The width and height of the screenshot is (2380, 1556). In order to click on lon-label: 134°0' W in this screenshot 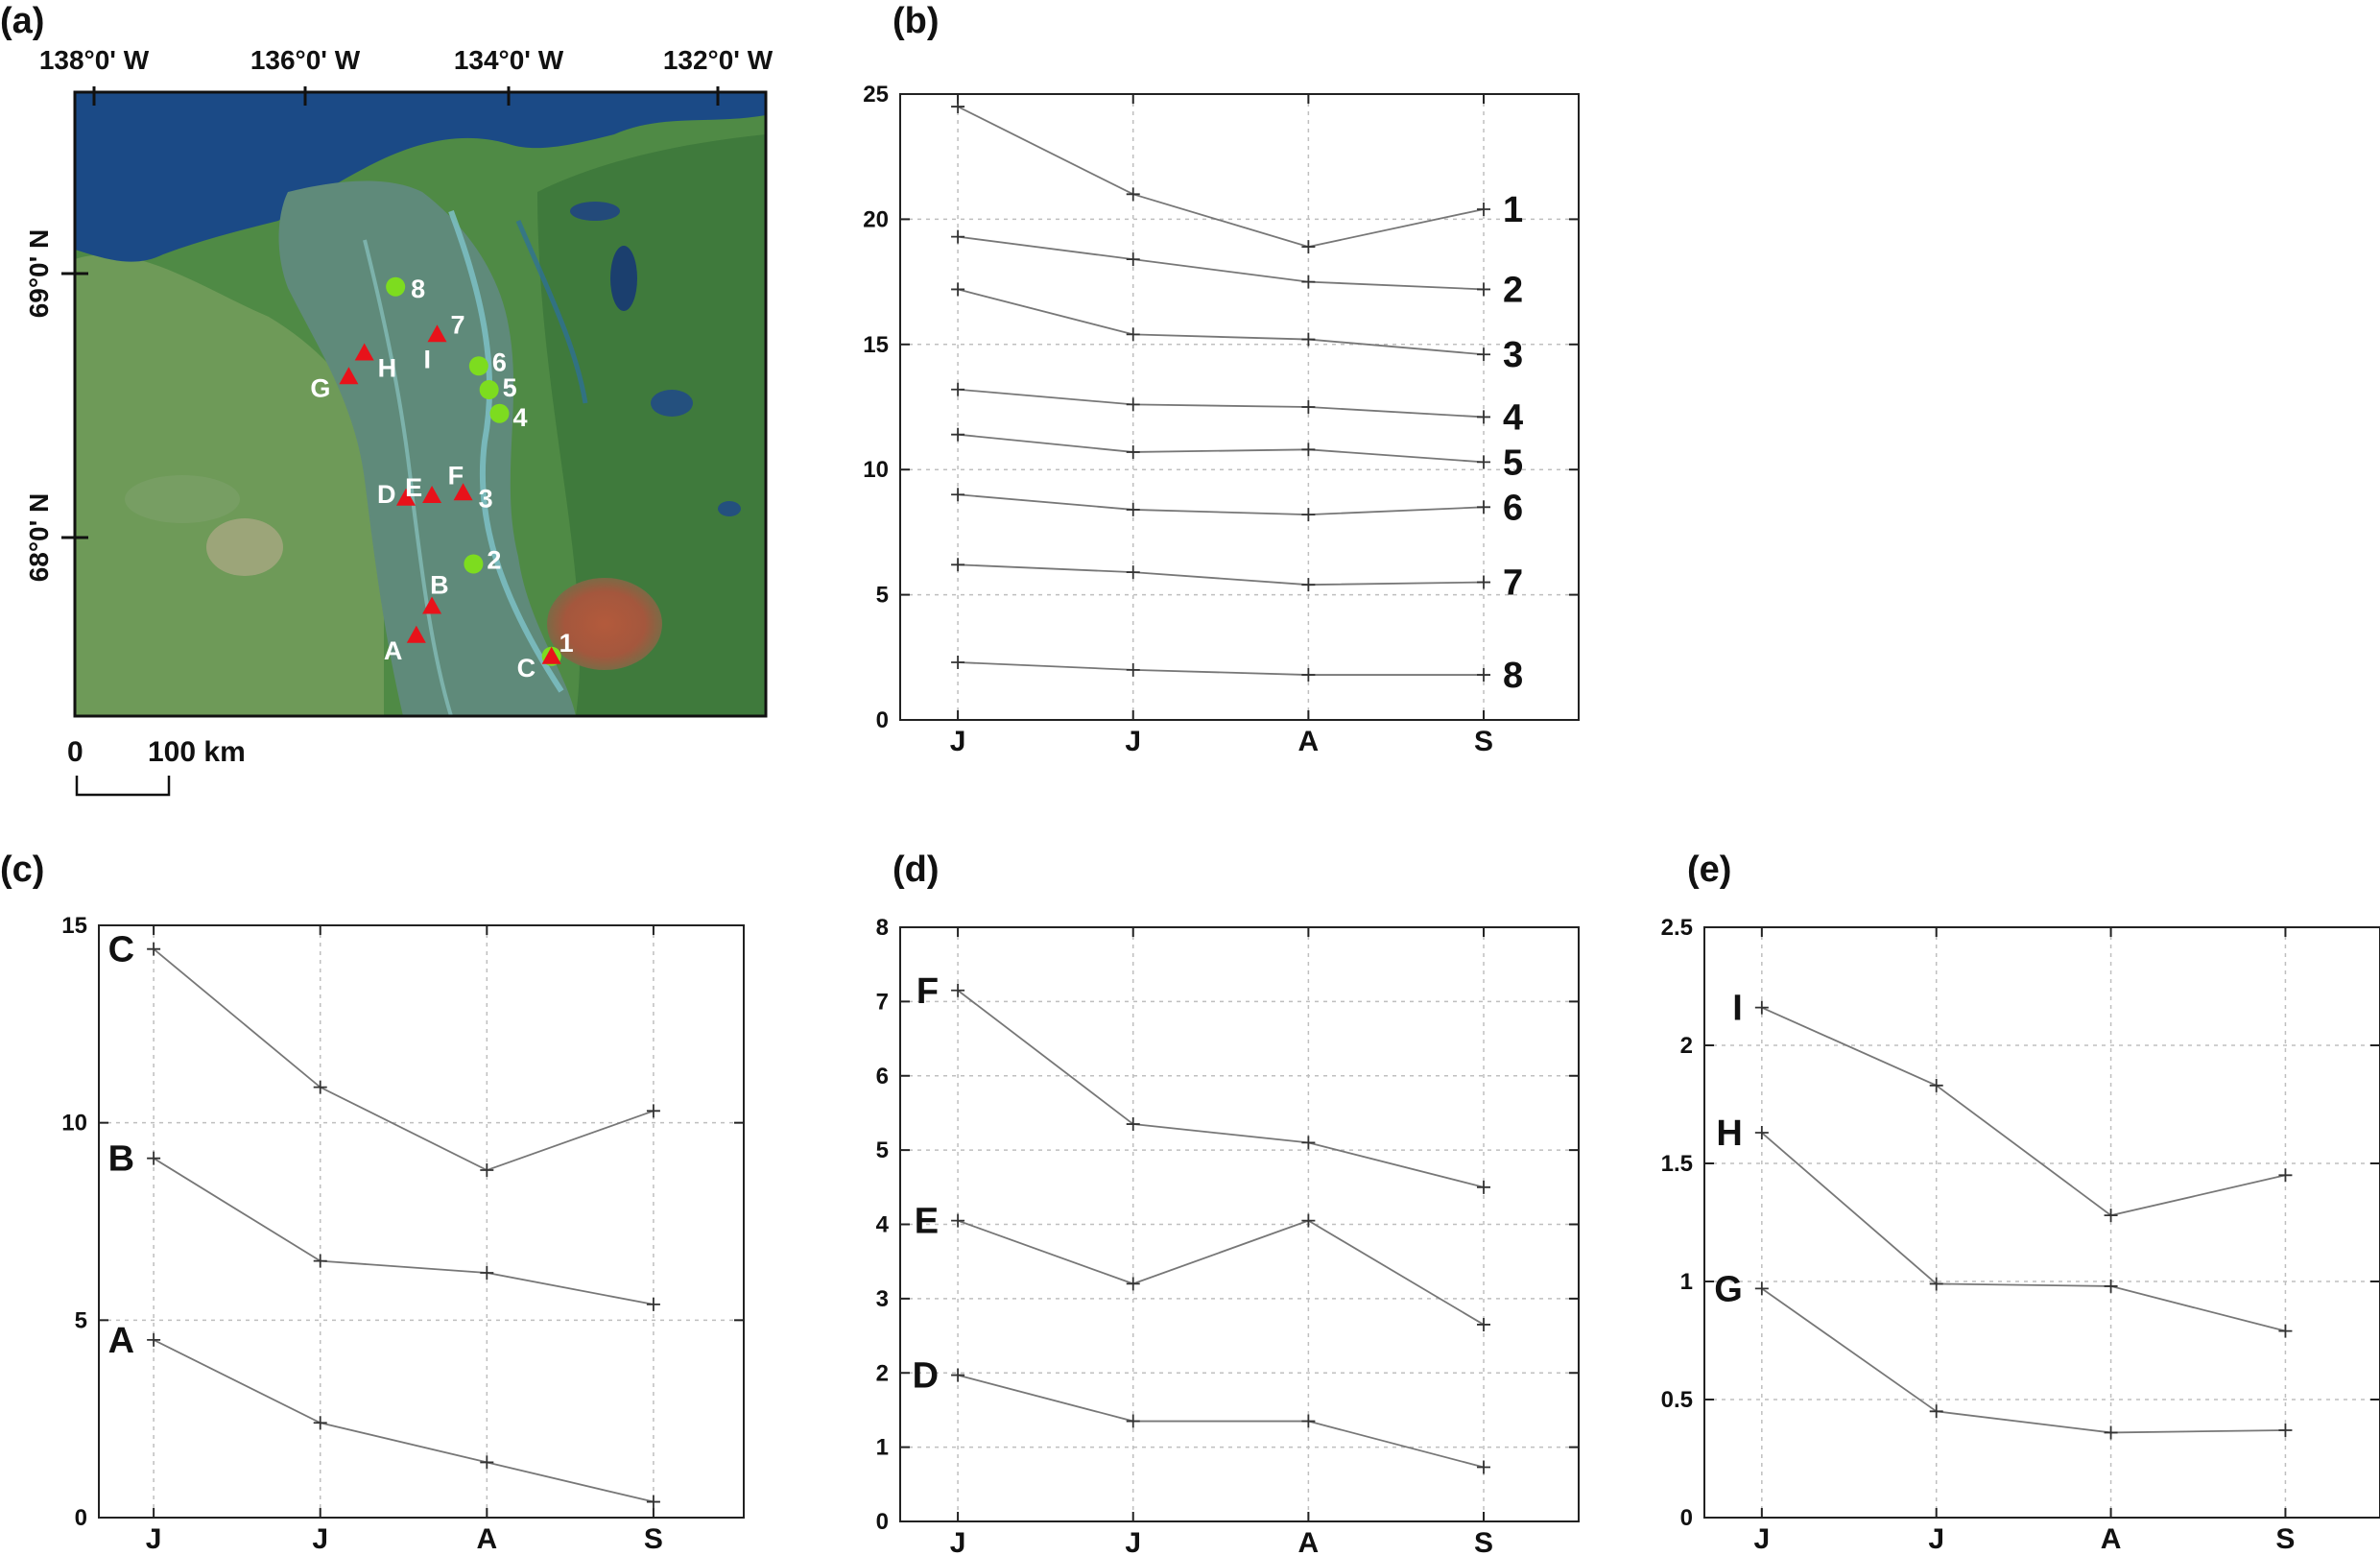, I will do `click(509, 60)`.